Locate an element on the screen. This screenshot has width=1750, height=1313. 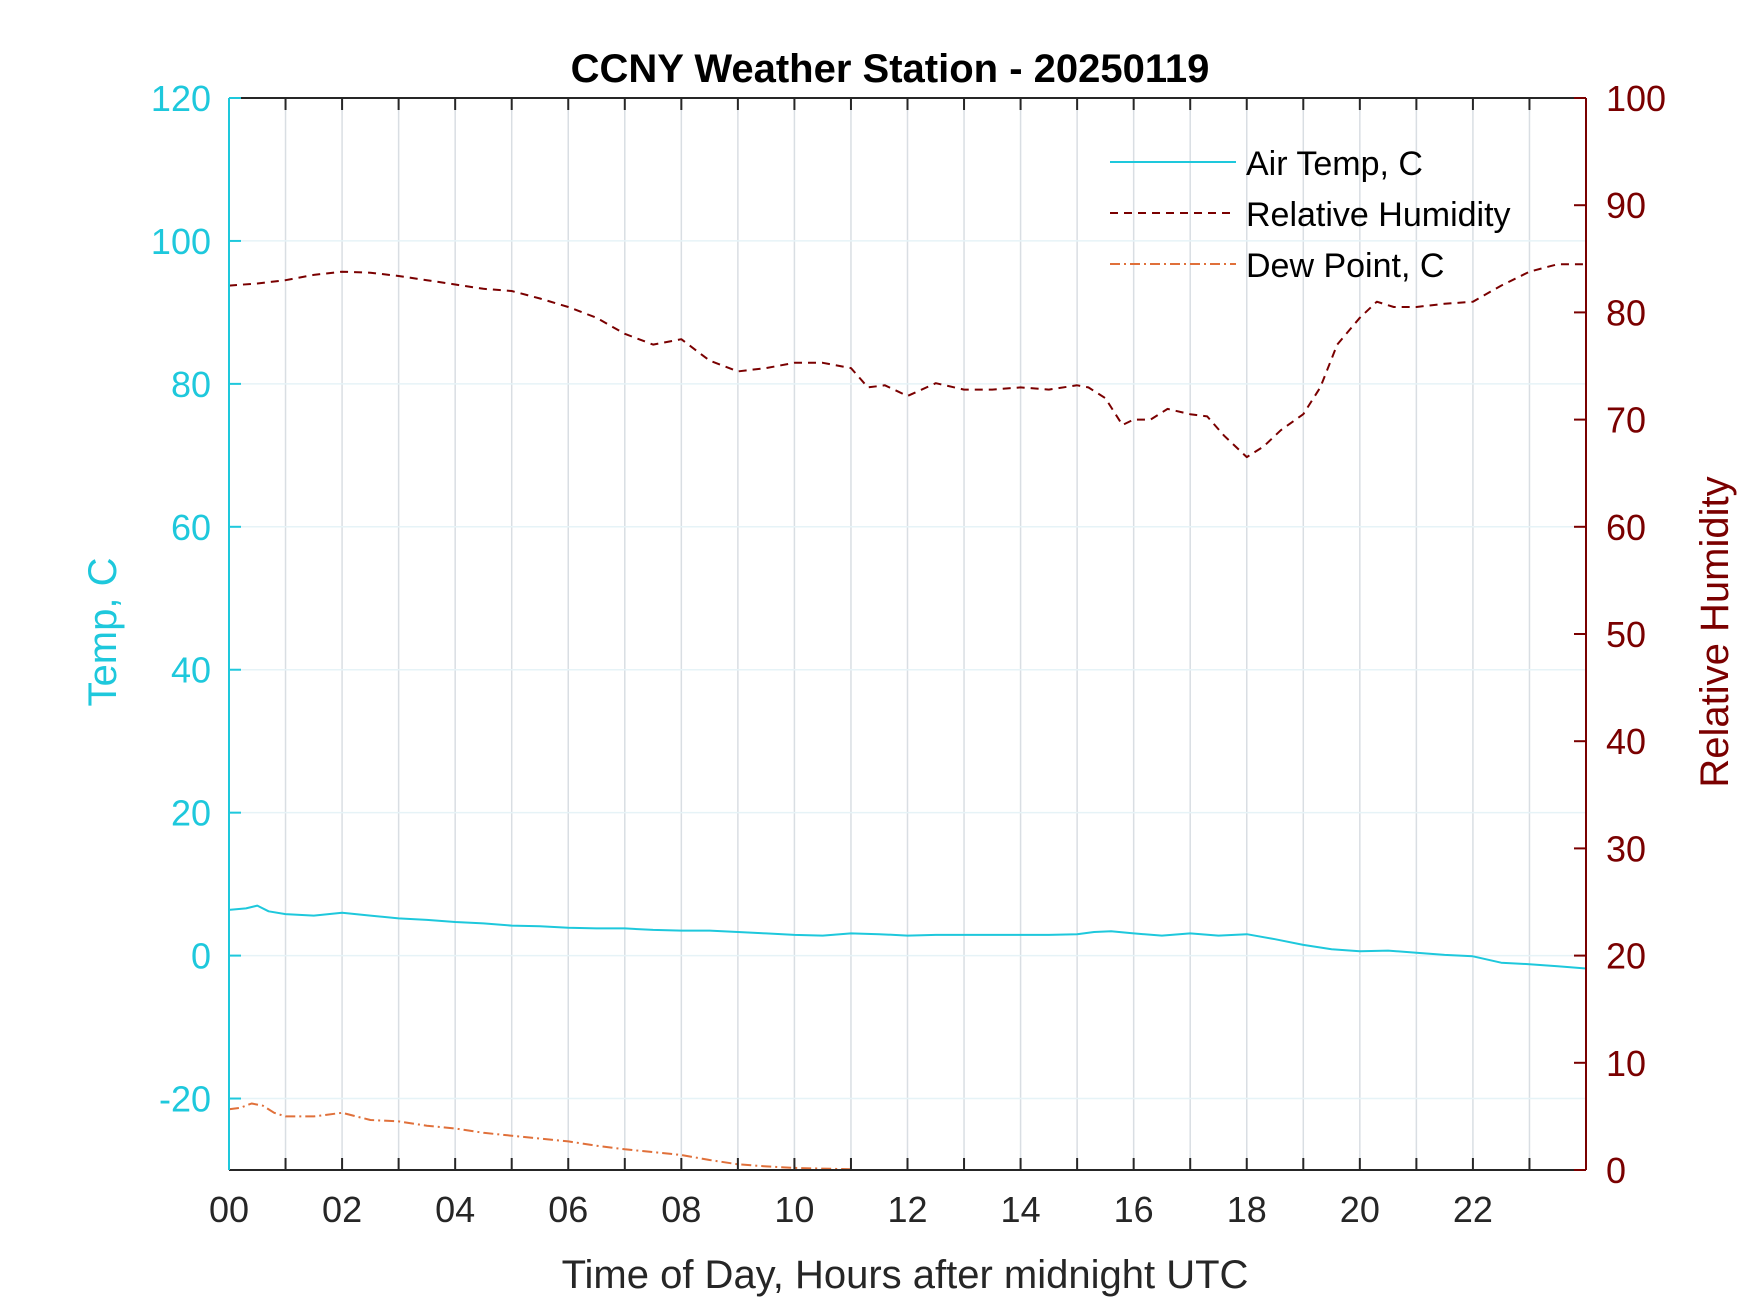
x-axis-label: Time of Day, Hours after midnight UTC is located at coordinates (905, 1275).